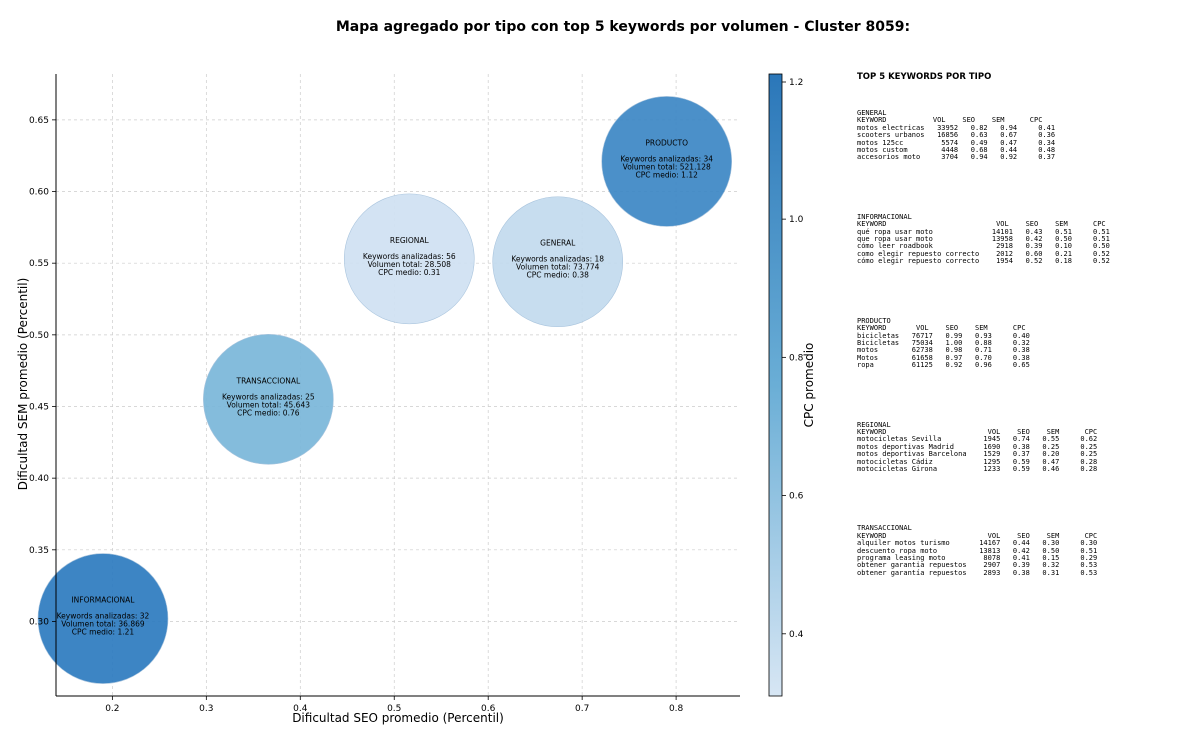  What do you see at coordinates (112, 709) in the screenshot?
I see `x-tick-label: 0.2` at bounding box center [112, 709].